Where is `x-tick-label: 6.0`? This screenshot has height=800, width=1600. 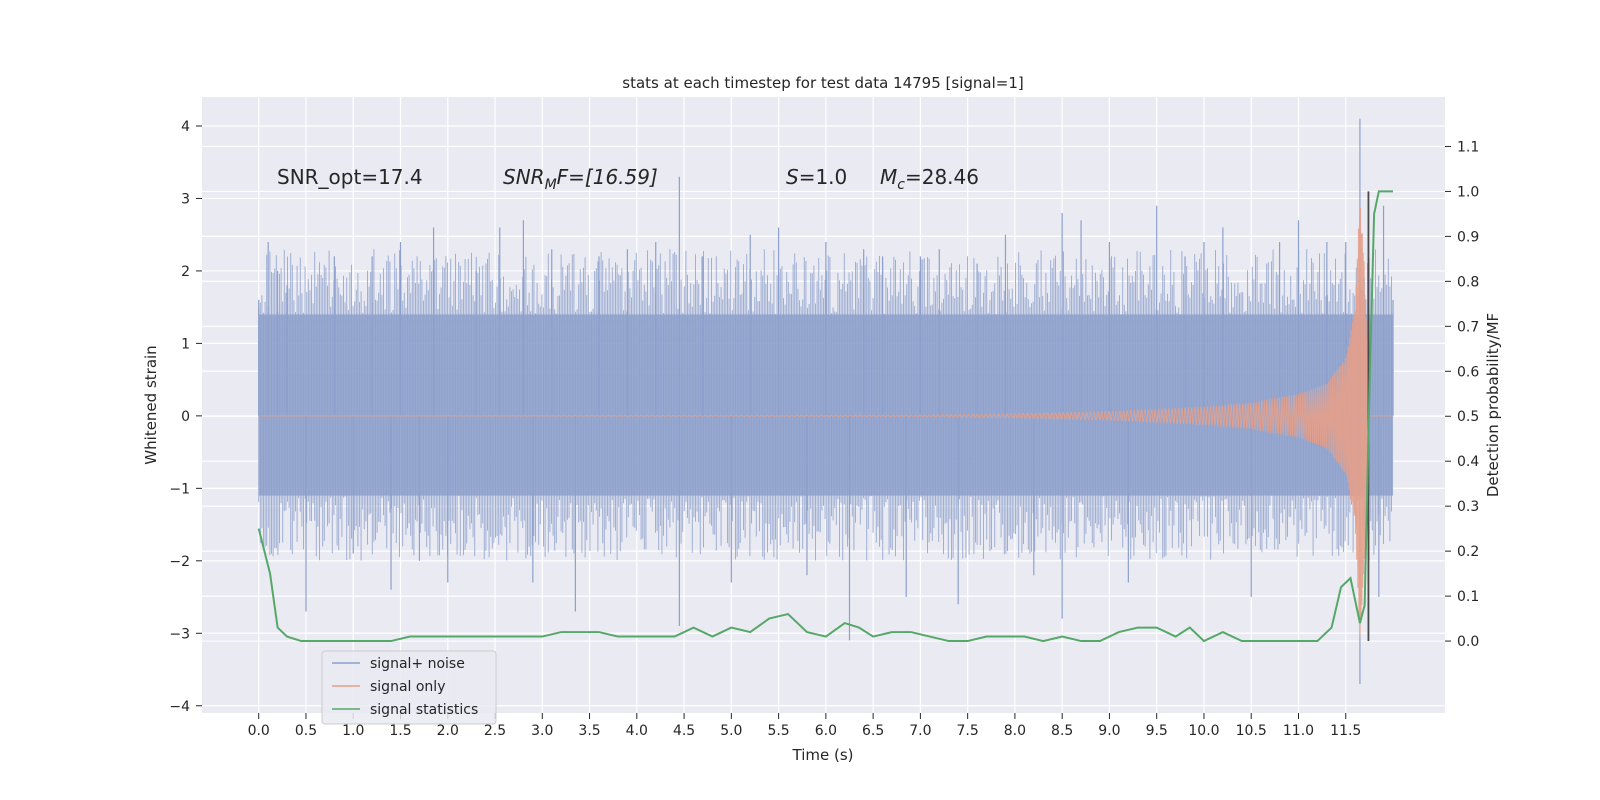
x-tick-label: 6.0 is located at coordinates (826, 731).